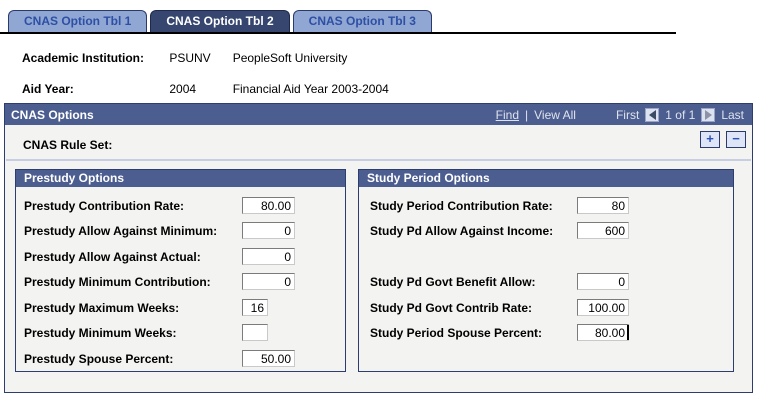 Image resolution: width=770 pixels, height=403 pixels. What do you see at coordinates (732, 114) in the screenshot?
I see `last-link: Last` at bounding box center [732, 114].